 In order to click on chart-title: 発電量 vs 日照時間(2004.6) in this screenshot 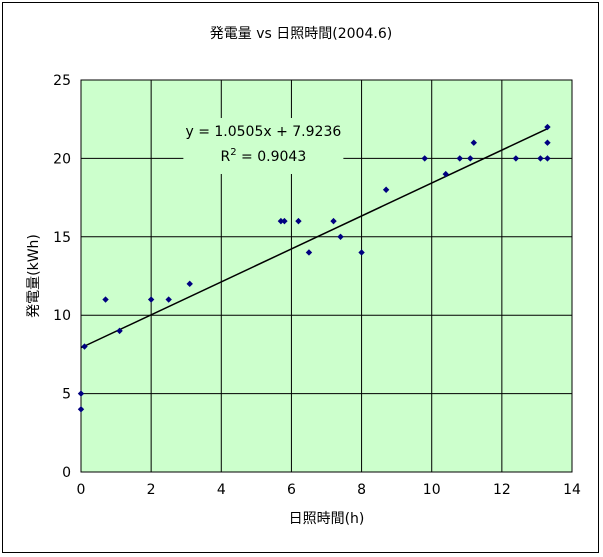, I will do `click(301, 34)`.